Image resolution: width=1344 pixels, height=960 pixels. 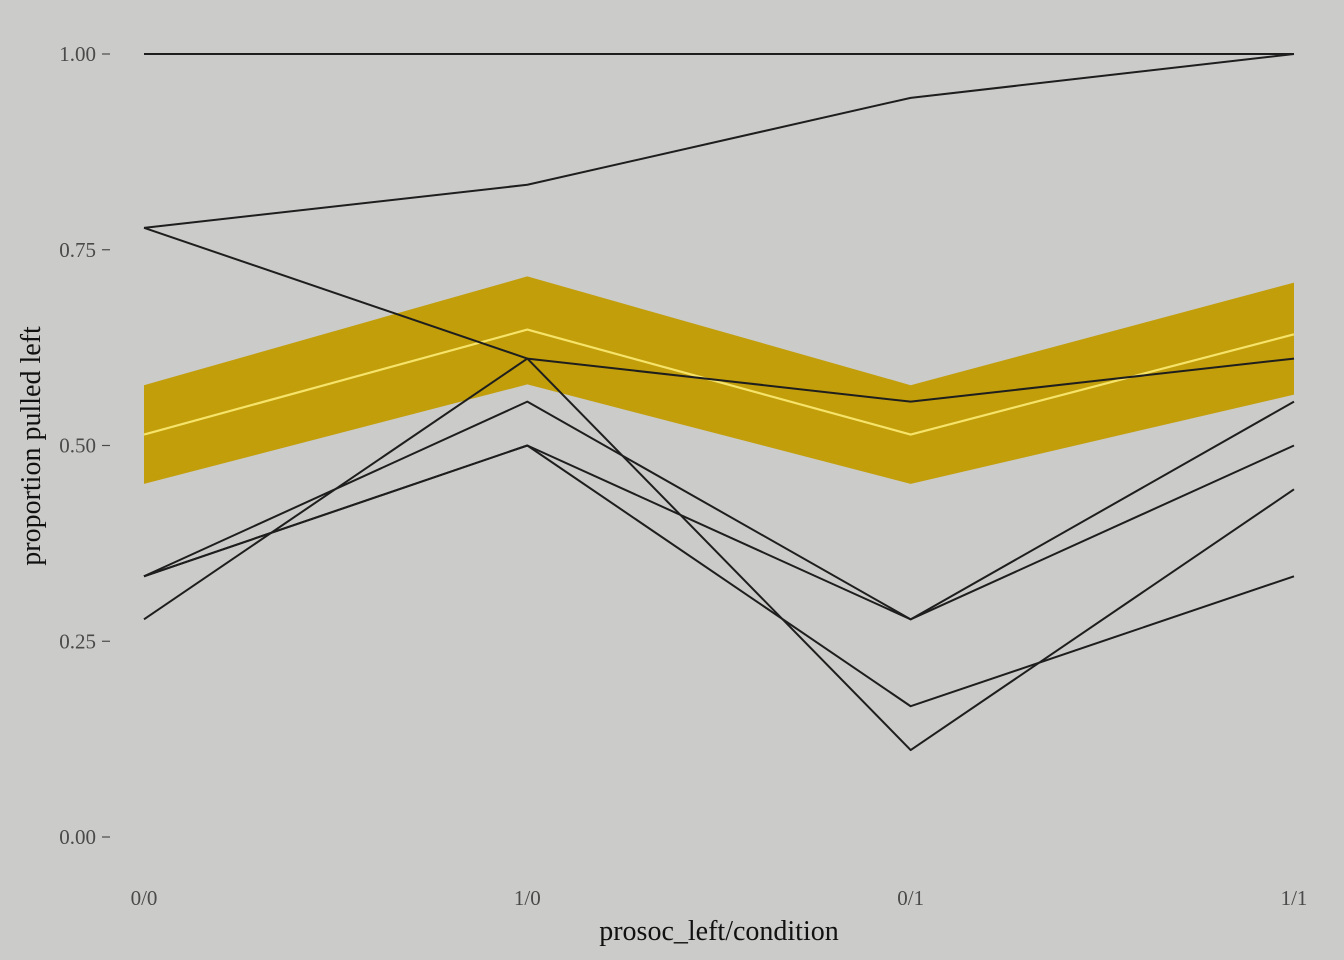 What do you see at coordinates (77, 250) in the screenshot?
I see `y-tick-label: 0.75` at bounding box center [77, 250].